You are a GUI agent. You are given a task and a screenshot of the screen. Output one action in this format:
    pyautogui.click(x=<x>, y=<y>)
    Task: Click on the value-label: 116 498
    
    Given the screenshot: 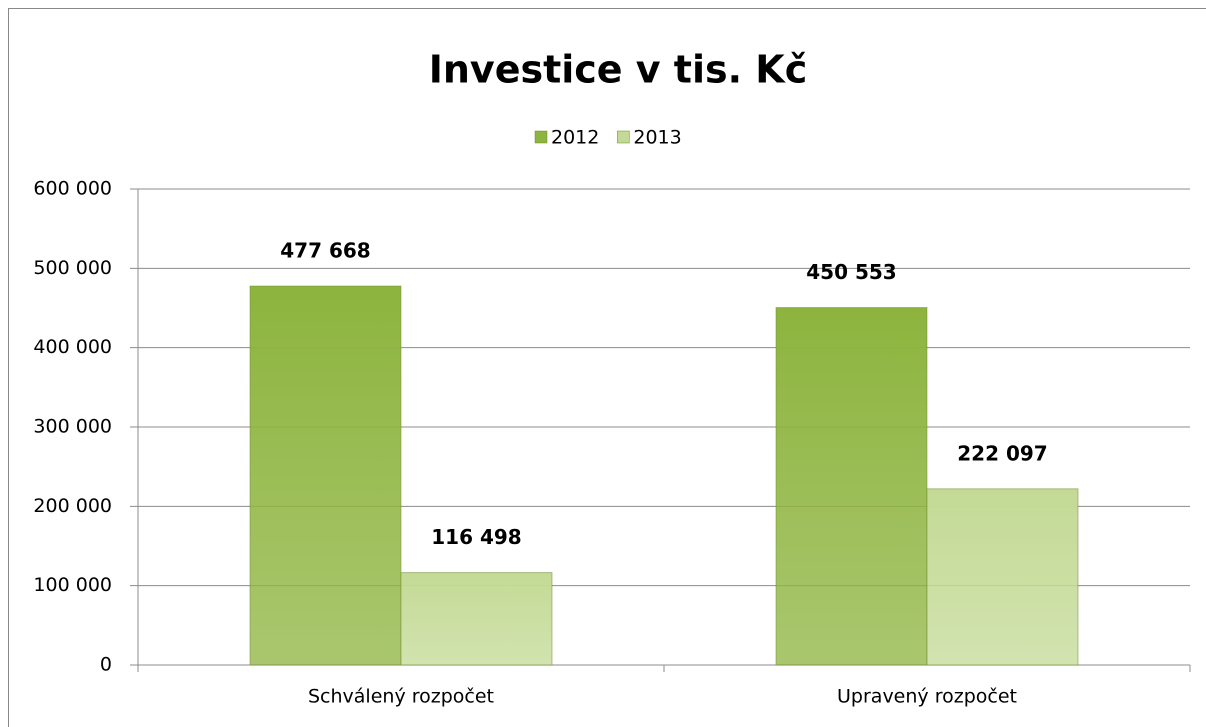 What is the action you would take?
    pyautogui.click(x=476, y=537)
    